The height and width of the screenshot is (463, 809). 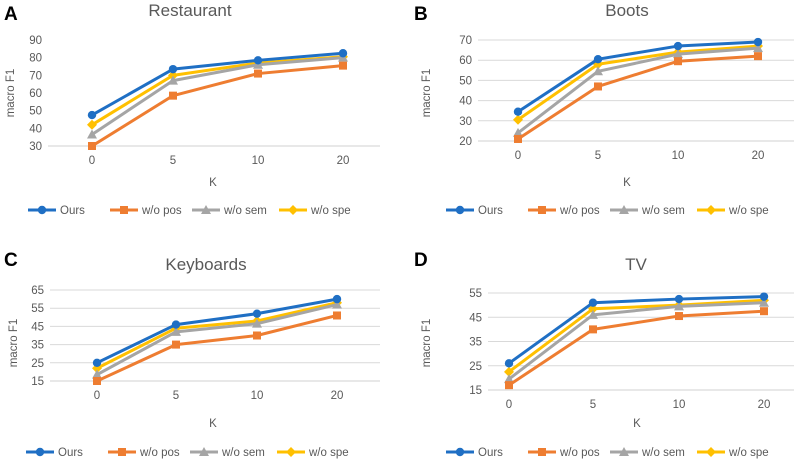 I want to click on series-ours, so click(x=638, y=76).